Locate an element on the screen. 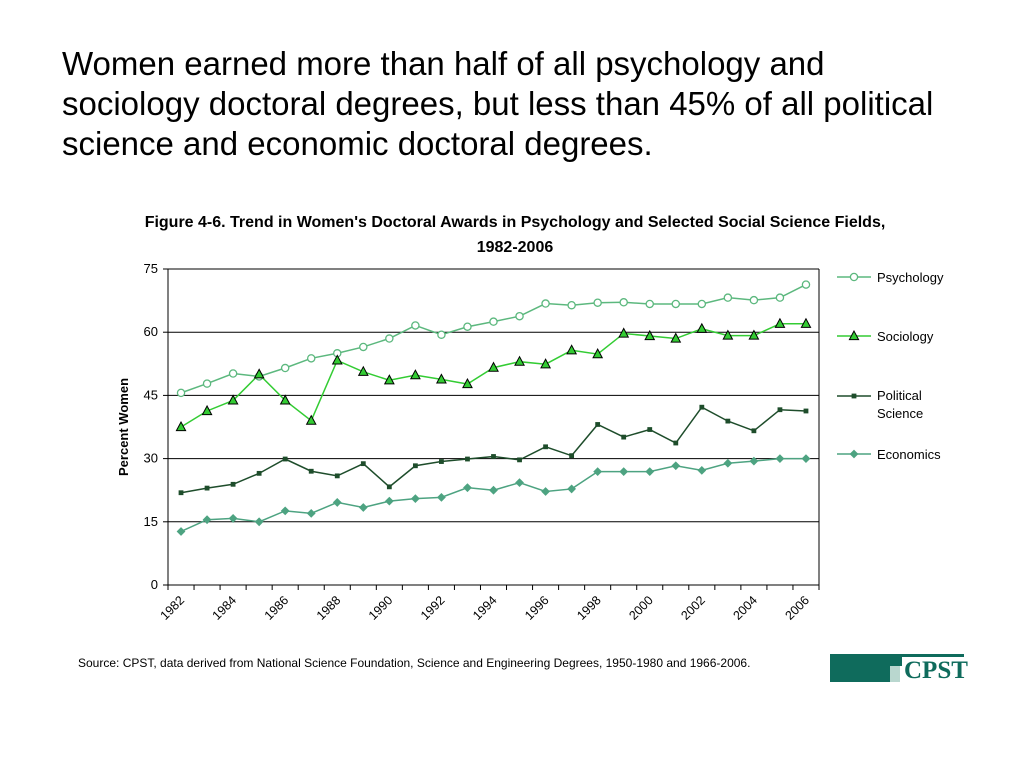 This screenshot has height=768, width=1024. legend-marker-sociology is located at coordinates (854, 335).